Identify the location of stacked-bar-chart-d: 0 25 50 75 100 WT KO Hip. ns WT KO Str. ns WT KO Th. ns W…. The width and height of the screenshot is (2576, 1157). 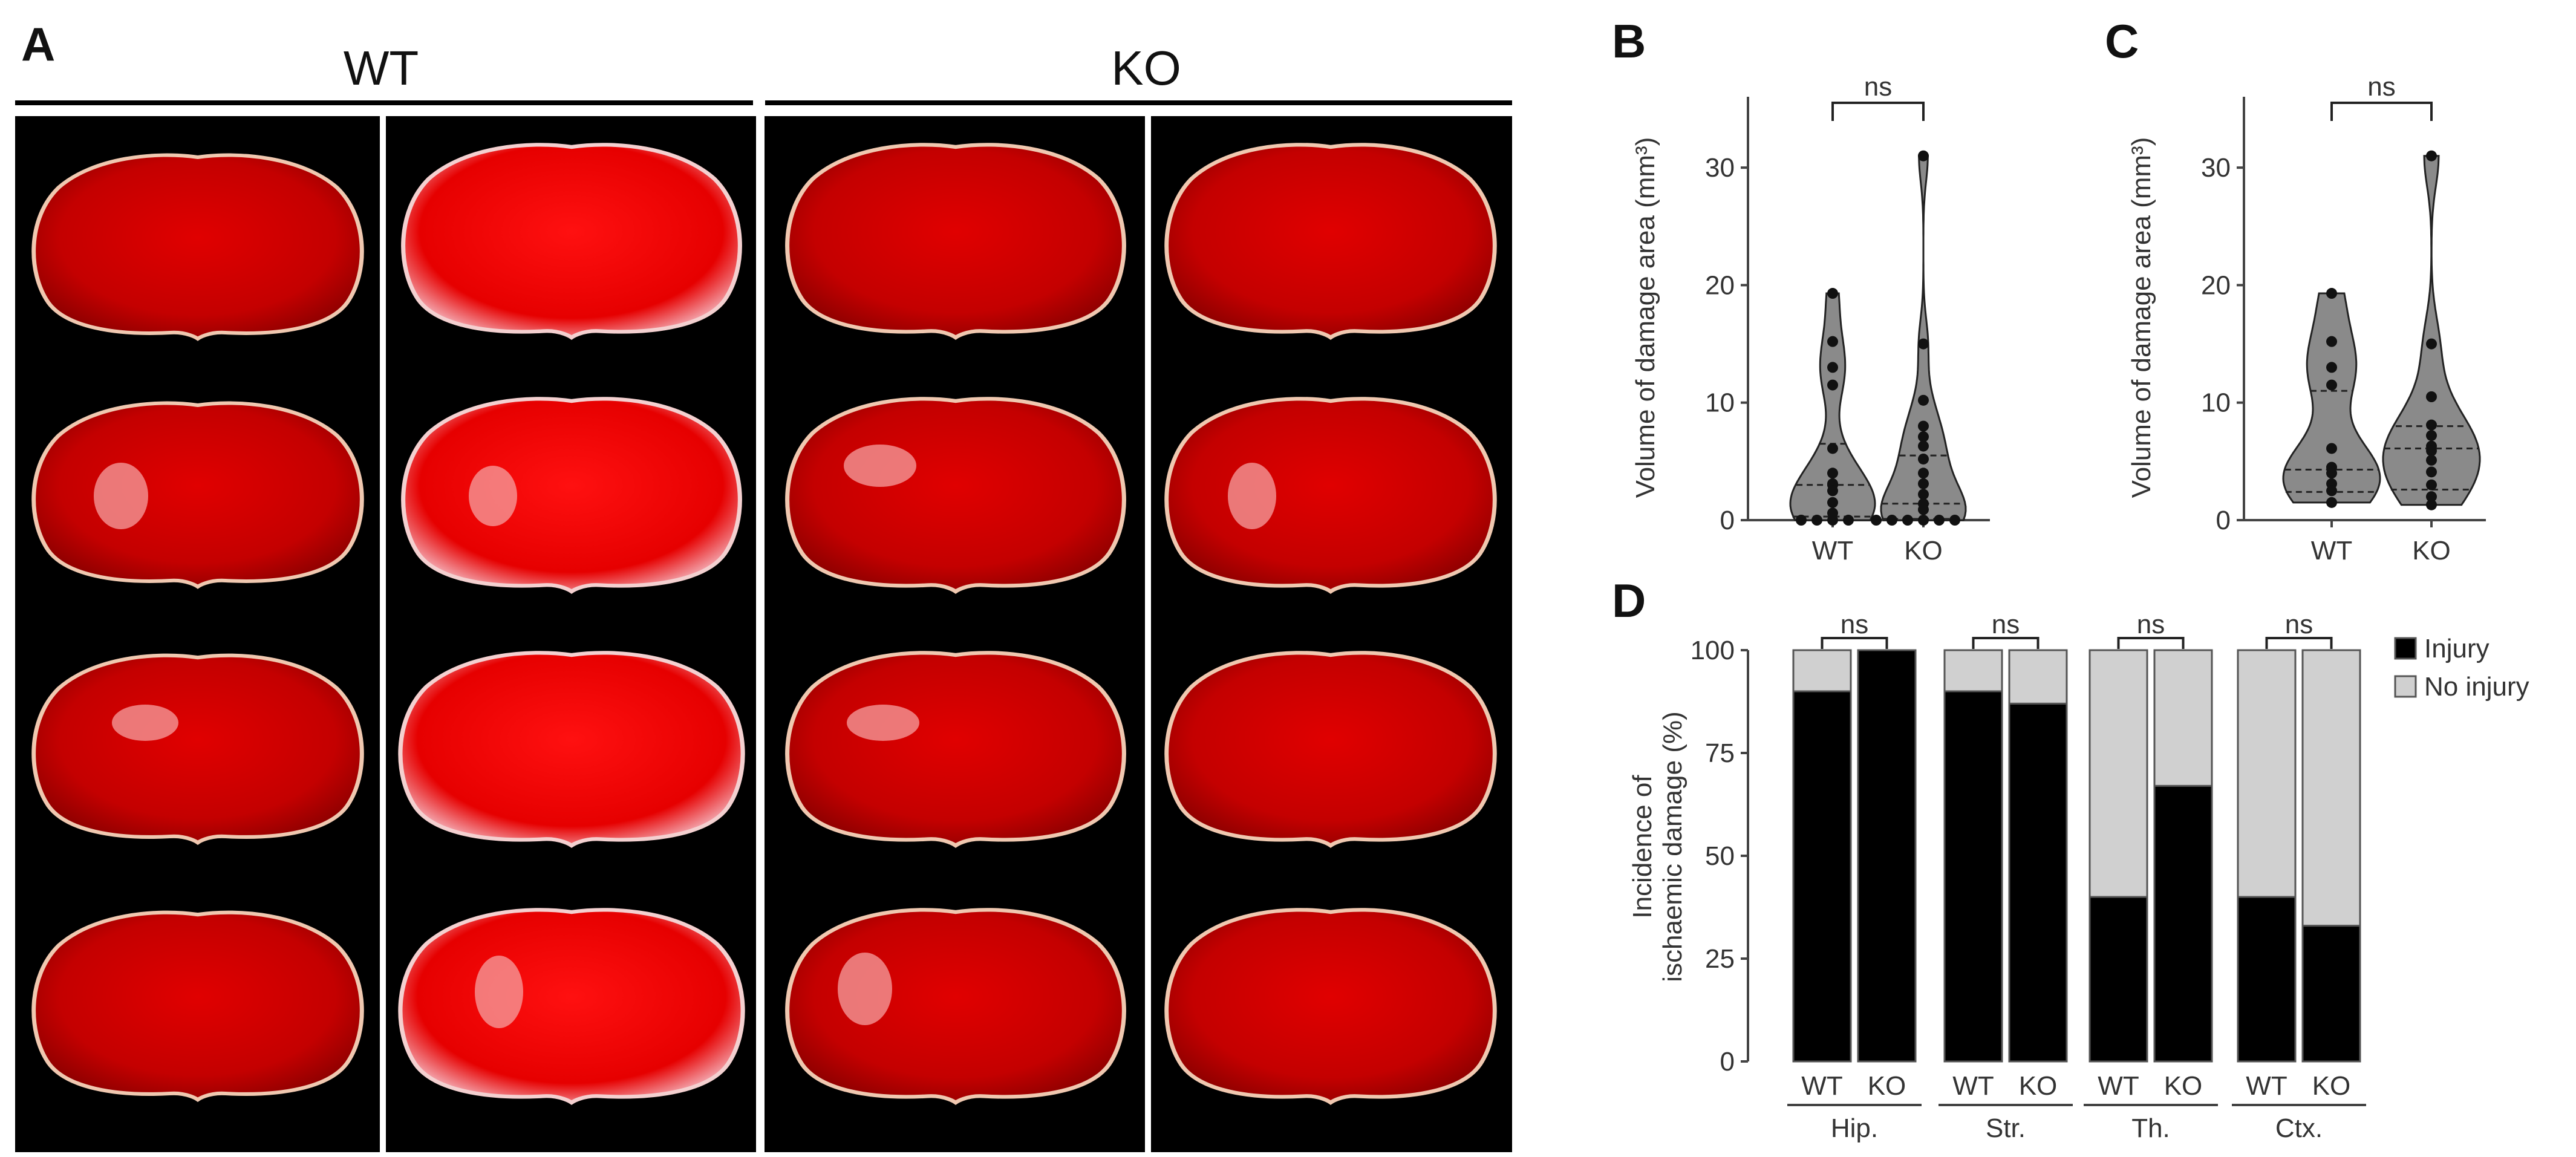
(2029, 876).